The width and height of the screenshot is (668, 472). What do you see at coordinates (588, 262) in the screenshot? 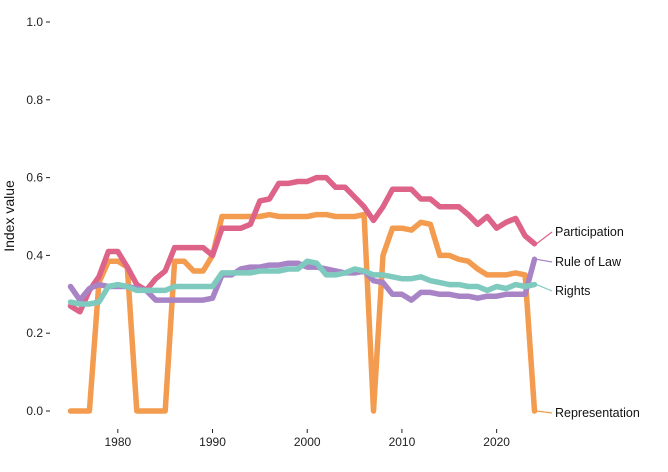
I see `series-label: Rule of Law` at bounding box center [588, 262].